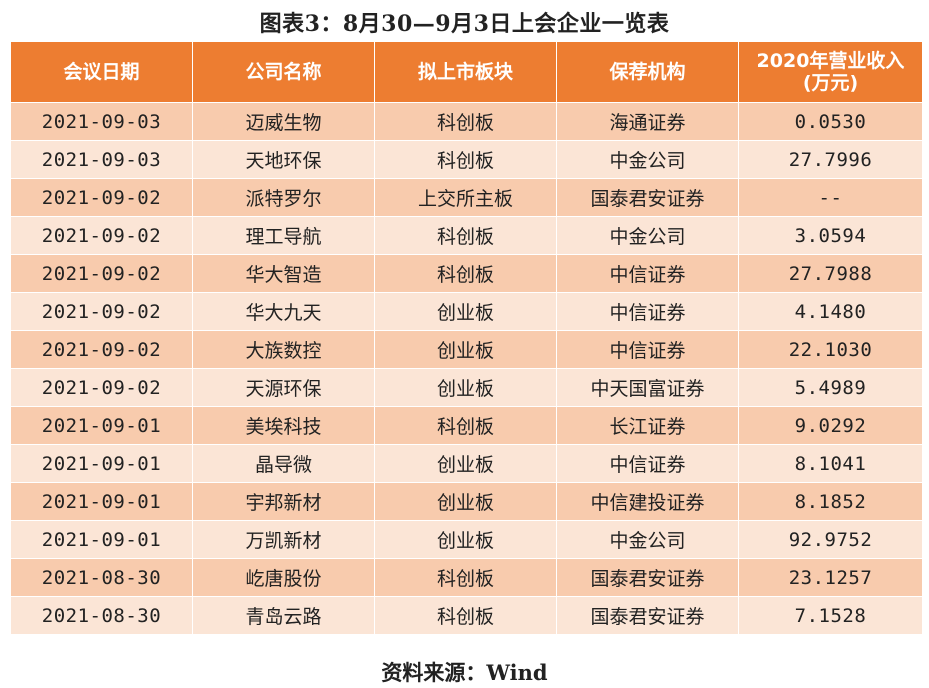 The height and width of the screenshot is (688, 929). I want to click on table-row: 2021-09-01 万凯新材 创业板 中金公司 92.9752, so click(466, 539).